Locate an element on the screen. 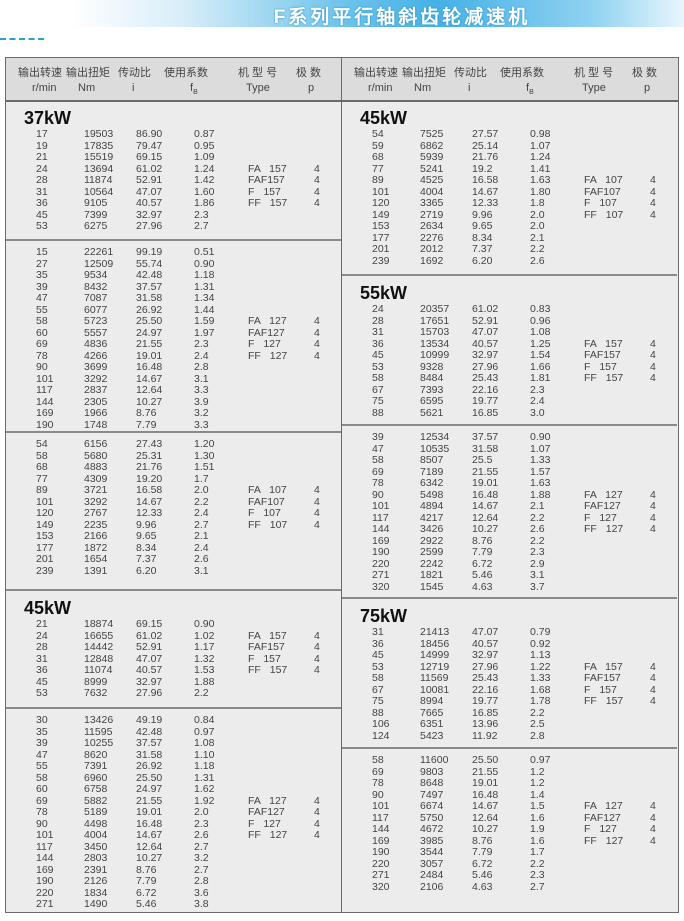  table-row: 89 3721 16.58 2.0 is located at coordinates (173, 490).